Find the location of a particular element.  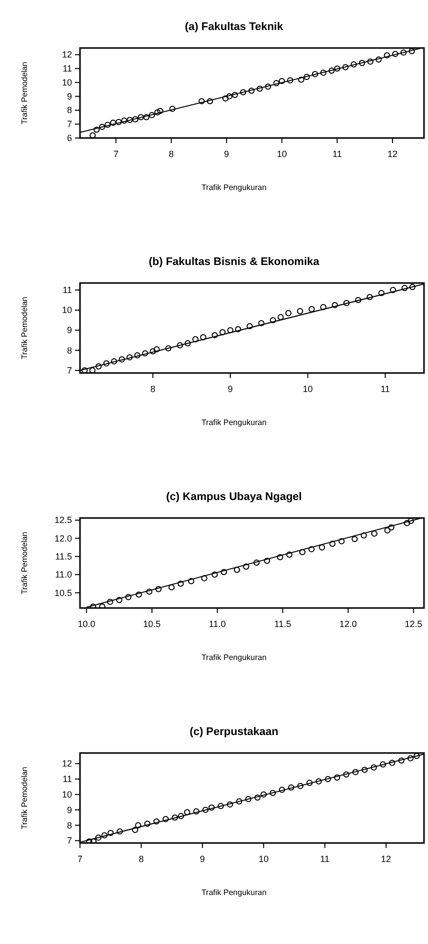

y-tick-label: 7 is located at coordinates (69, 124).